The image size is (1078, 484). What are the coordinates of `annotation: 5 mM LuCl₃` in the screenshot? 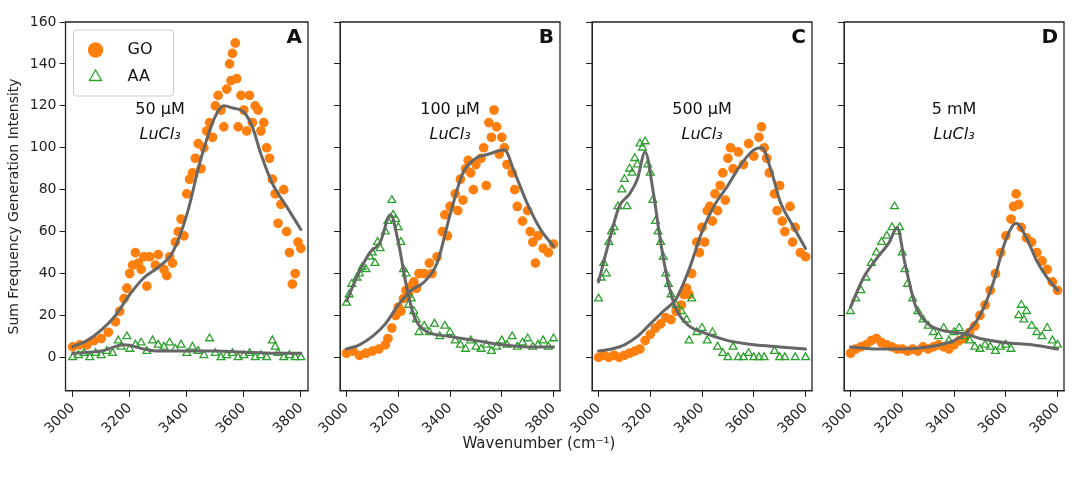 It's located at (954, 121).